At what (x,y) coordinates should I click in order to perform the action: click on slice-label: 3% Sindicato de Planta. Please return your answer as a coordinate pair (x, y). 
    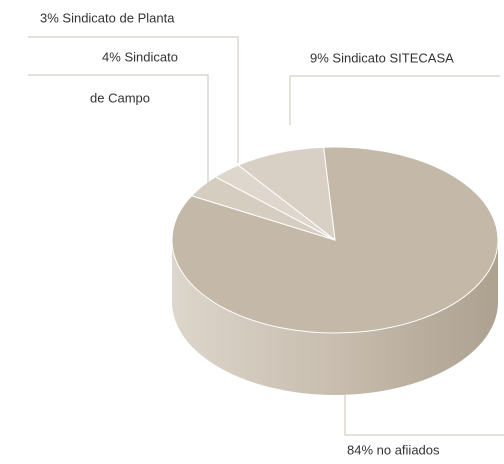
    Looking at the image, I should click on (107, 17).